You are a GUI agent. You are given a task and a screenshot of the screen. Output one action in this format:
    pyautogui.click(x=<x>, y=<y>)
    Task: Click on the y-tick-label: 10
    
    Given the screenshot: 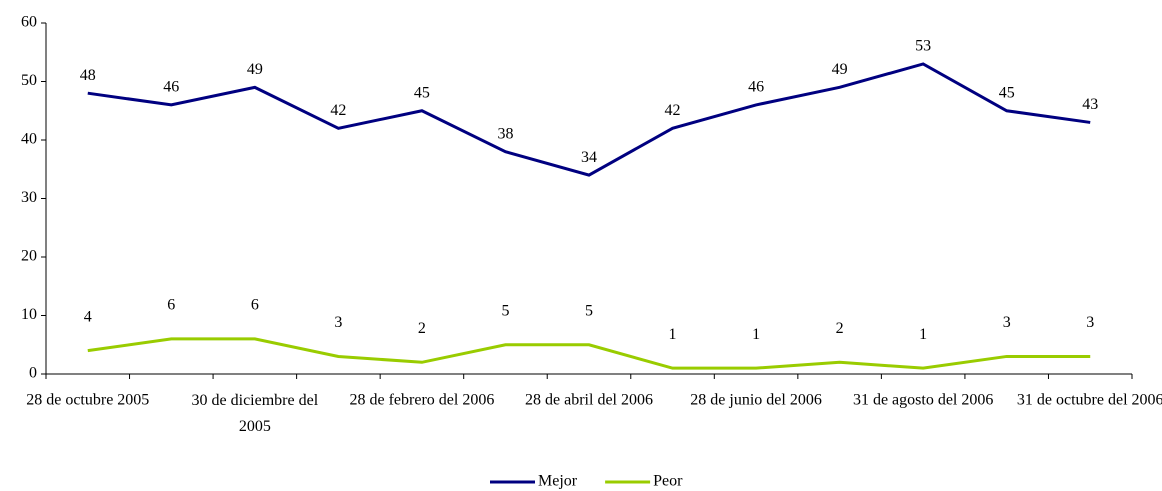 What is the action you would take?
    pyautogui.click(x=29, y=314)
    